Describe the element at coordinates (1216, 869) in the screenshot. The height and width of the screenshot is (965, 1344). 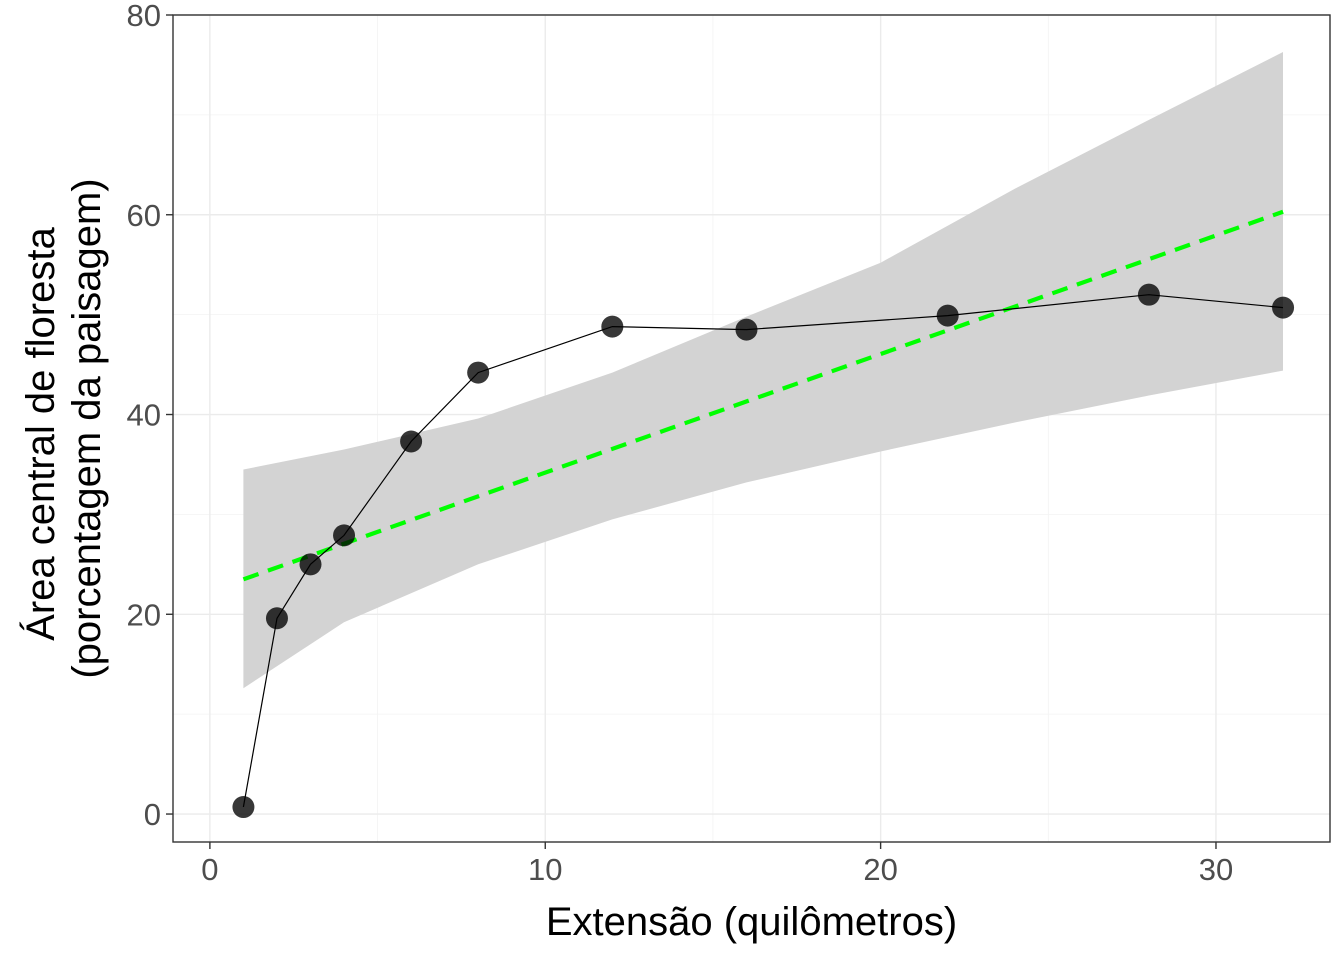
I see `x-tick-label: 30` at that location.